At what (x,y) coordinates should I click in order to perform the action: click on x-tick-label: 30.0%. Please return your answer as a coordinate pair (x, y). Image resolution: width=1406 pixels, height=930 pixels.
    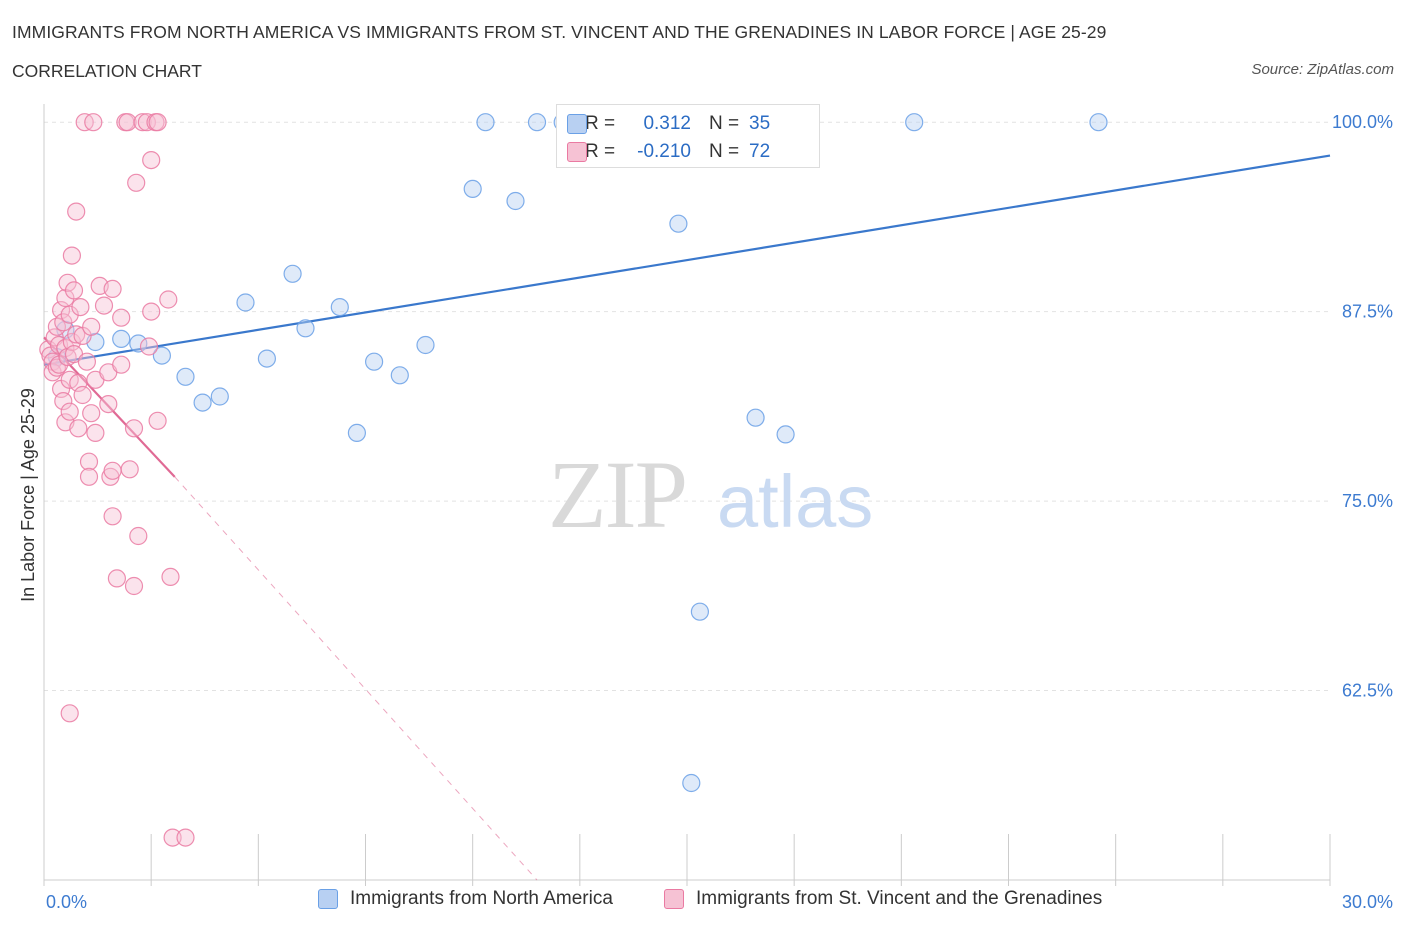
    Looking at the image, I should click on (1367, 902).